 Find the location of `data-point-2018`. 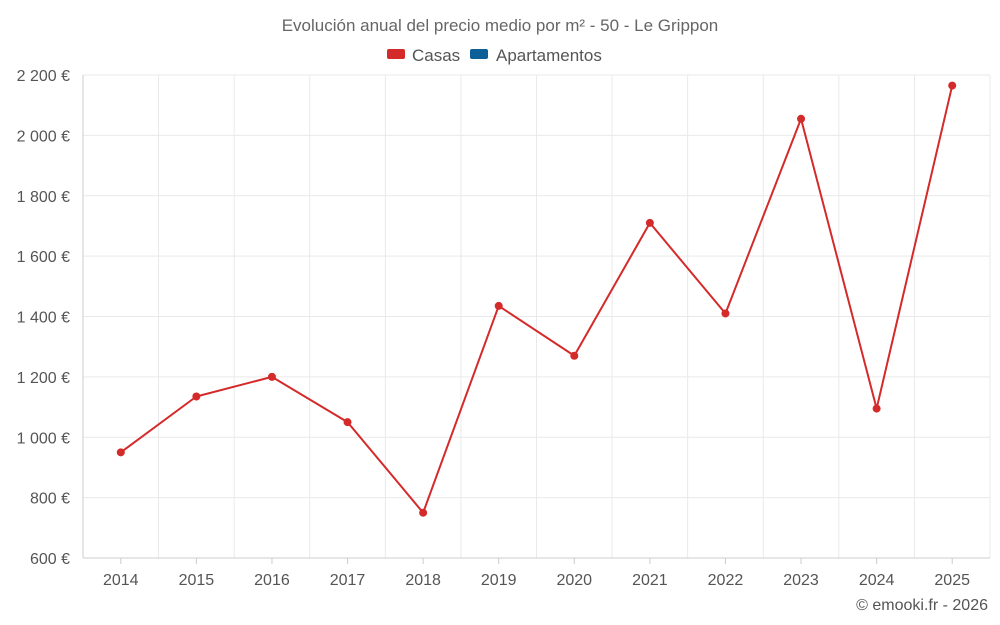

data-point-2018 is located at coordinates (423, 512).